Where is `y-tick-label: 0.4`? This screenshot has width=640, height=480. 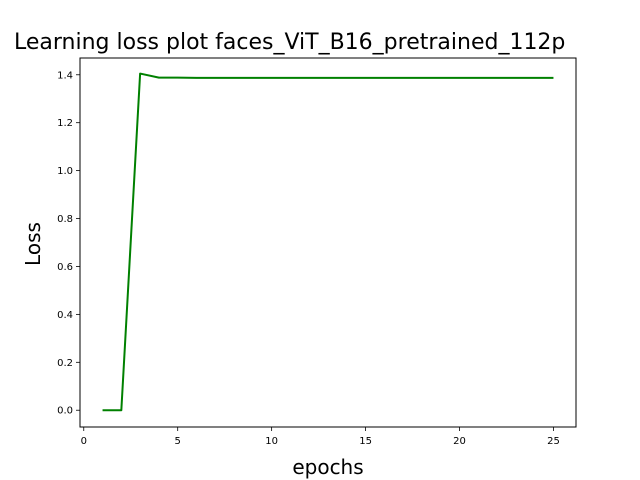
y-tick-label: 0.4 is located at coordinates (65, 315).